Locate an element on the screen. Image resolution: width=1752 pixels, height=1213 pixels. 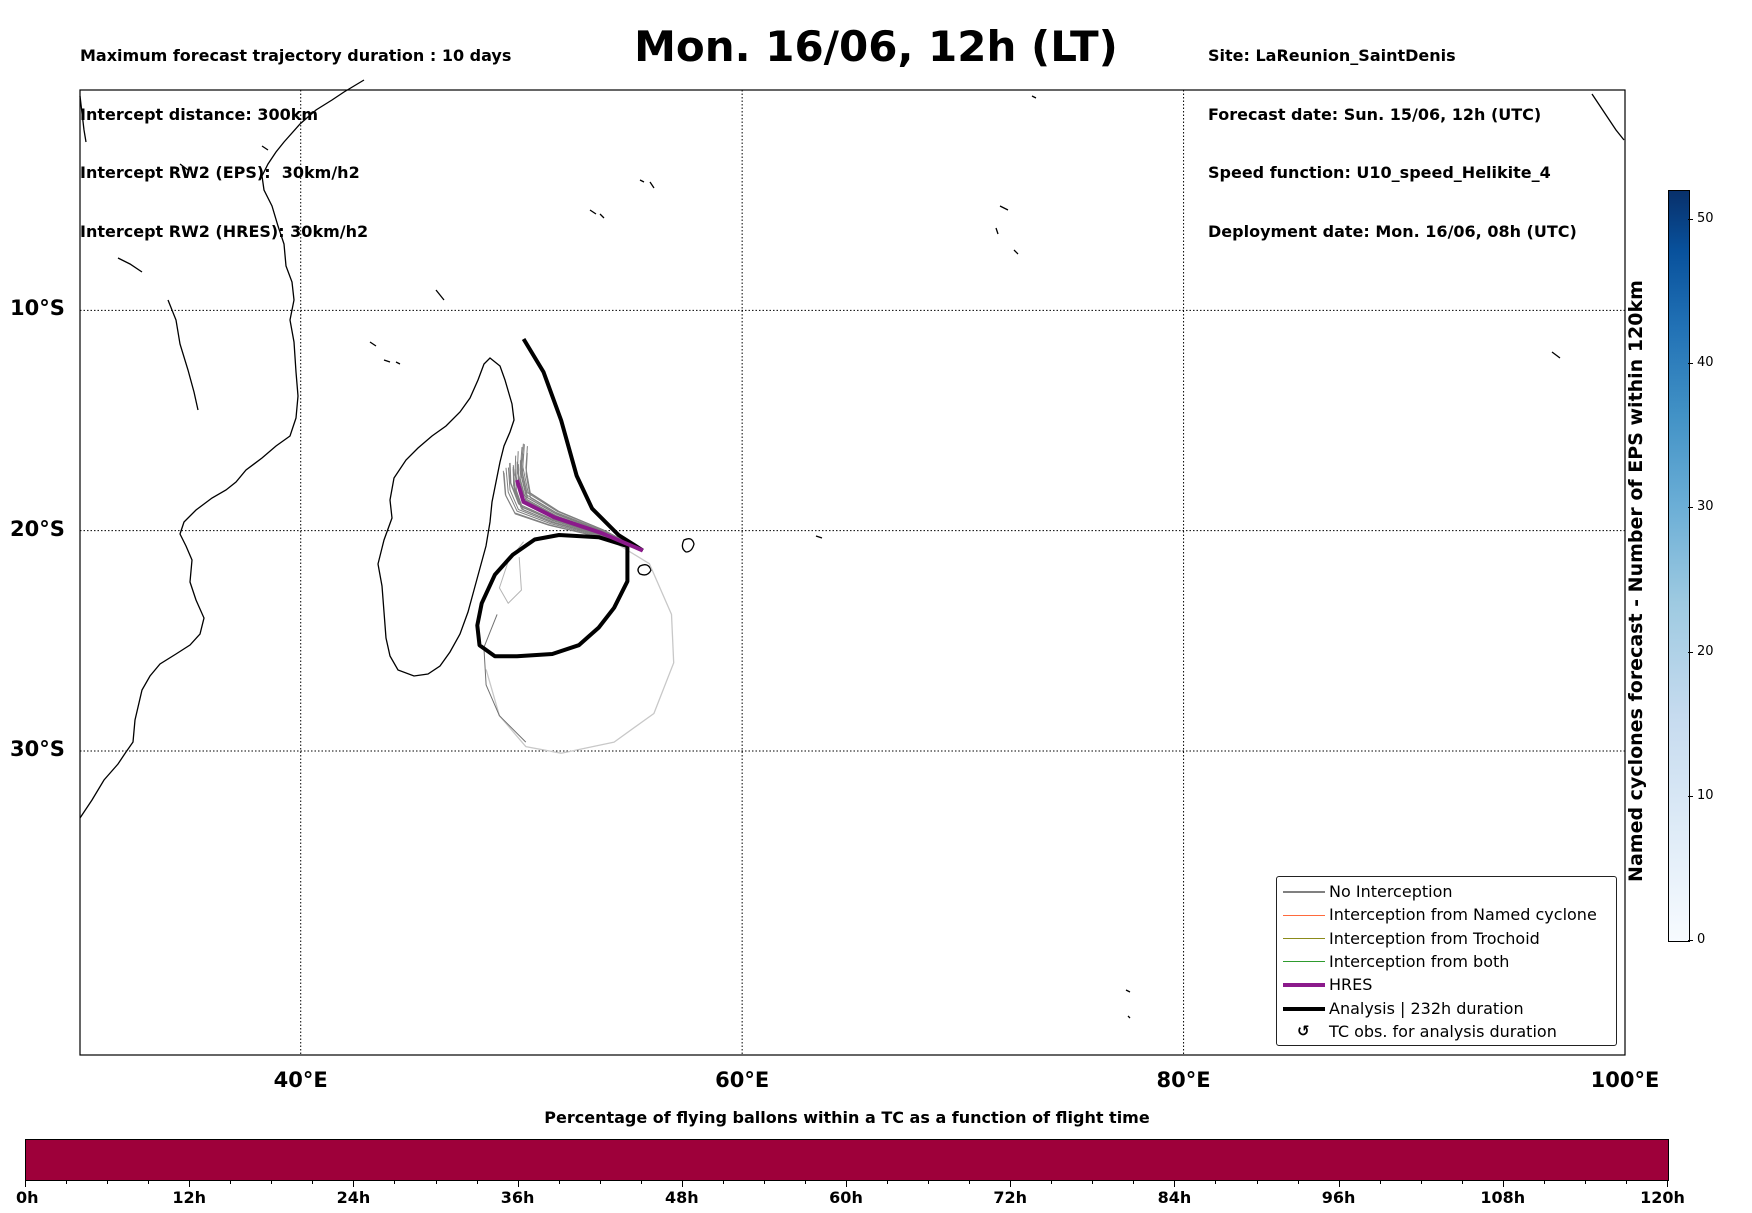
horizontal-tick-label: 60h is located at coordinates (846, 1197).